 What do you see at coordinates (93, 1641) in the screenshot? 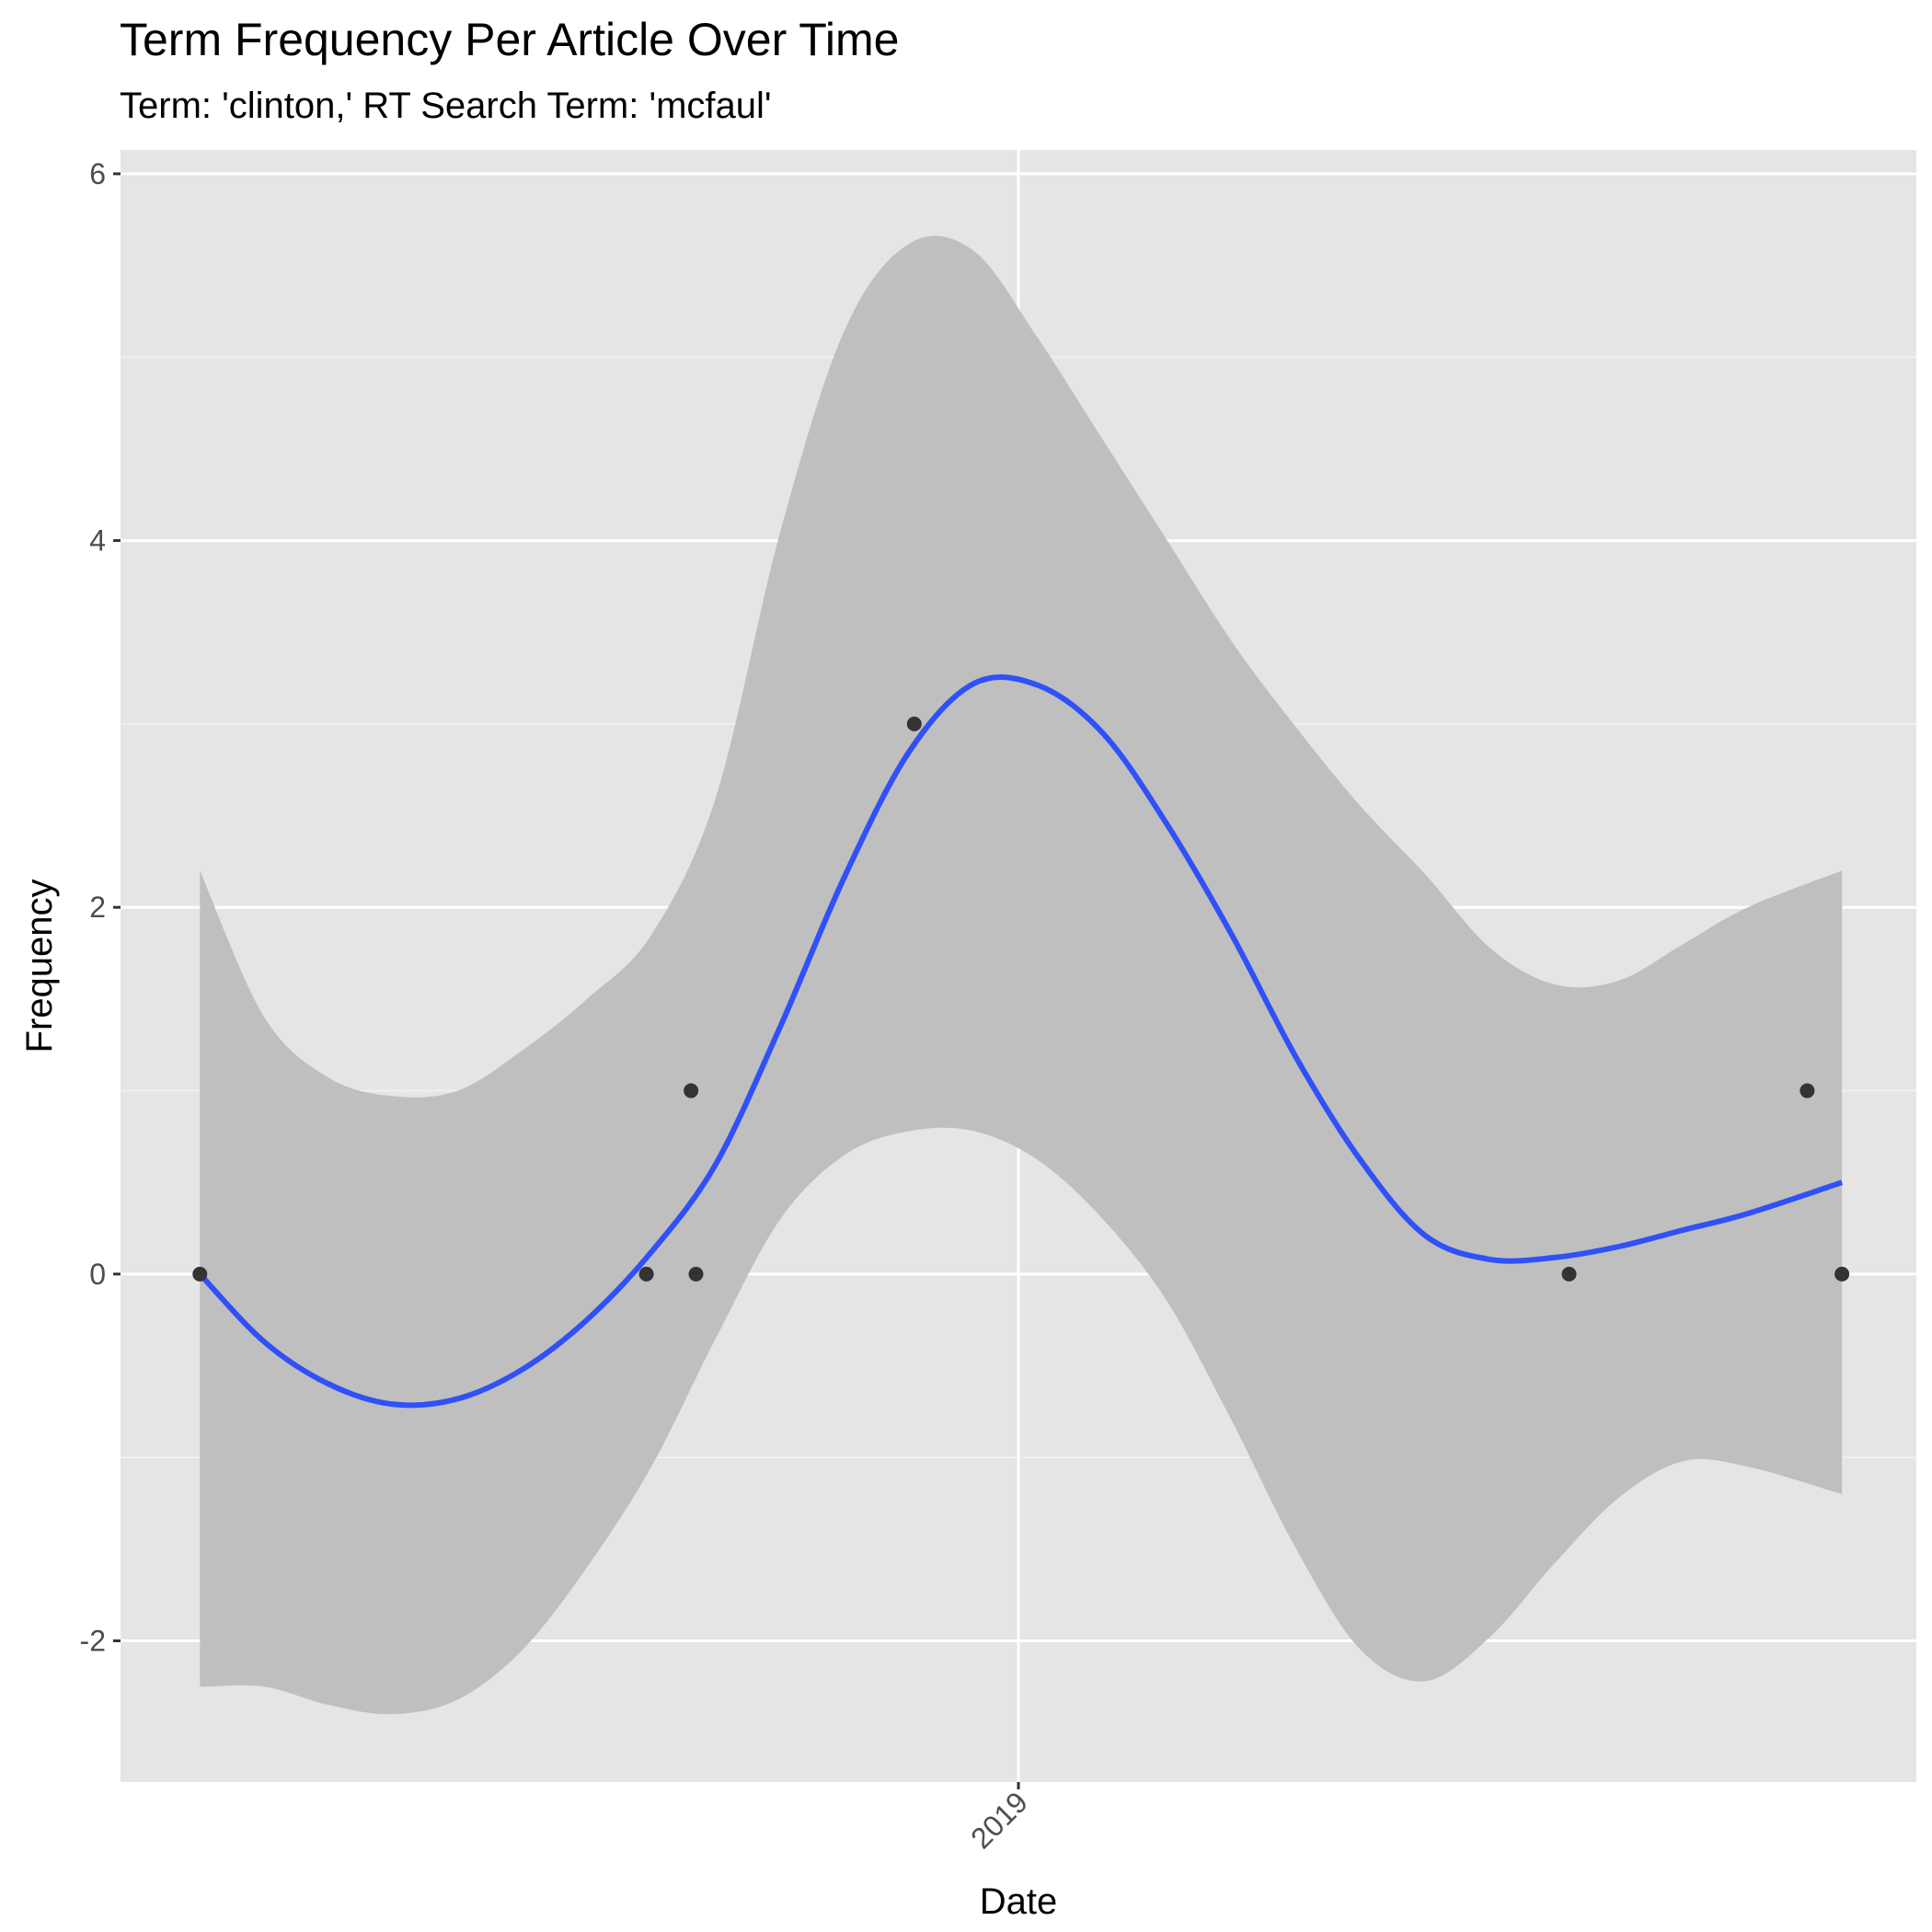
I see `y-tick-label: -2` at bounding box center [93, 1641].